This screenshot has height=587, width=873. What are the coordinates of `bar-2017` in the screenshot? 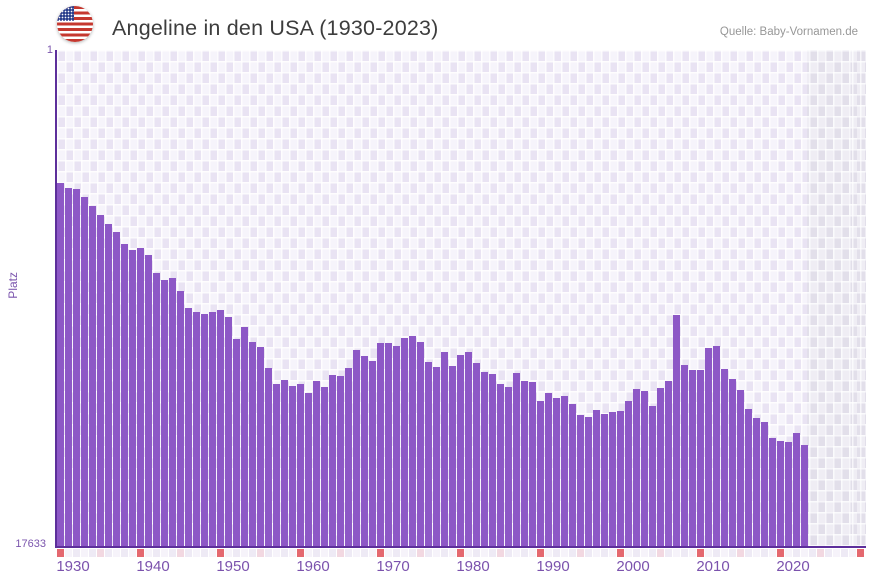 It's located at (756, 482).